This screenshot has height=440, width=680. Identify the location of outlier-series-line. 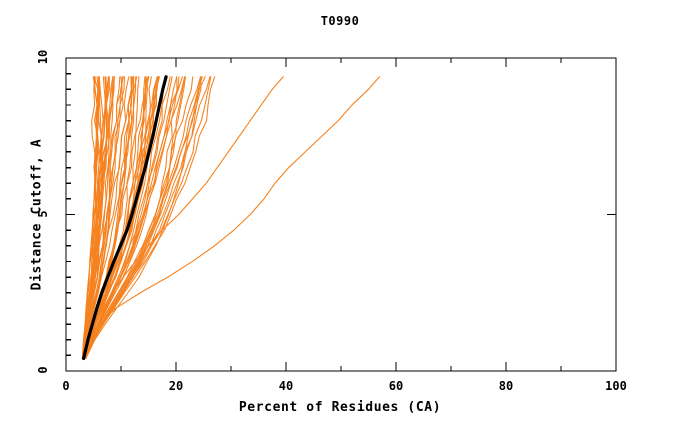
(90, 218).